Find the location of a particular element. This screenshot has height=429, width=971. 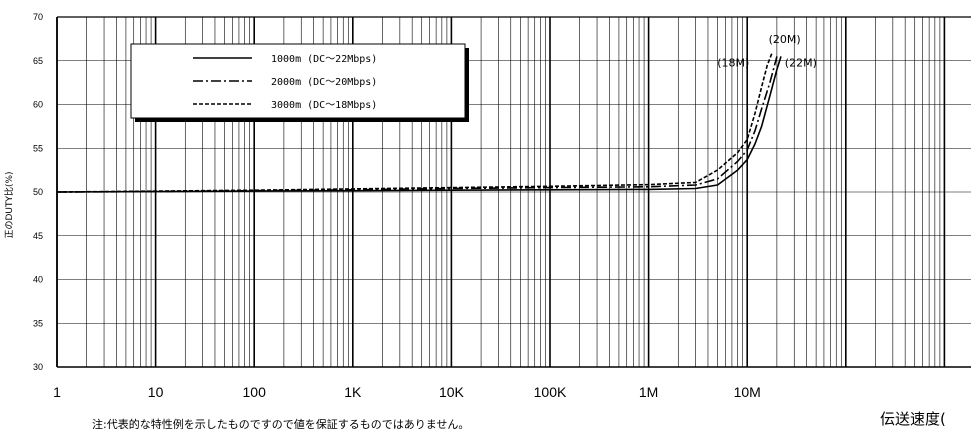

y-tick-label: 40 is located at coordinates (38, 280).